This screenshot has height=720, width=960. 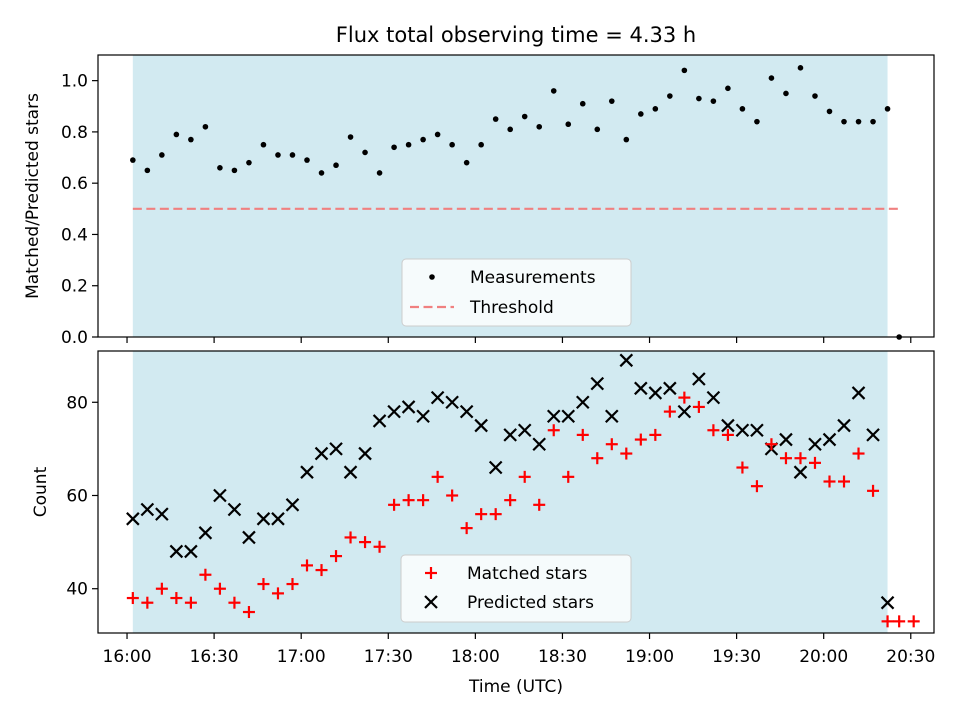 What do you see at coordinates (301, 657) in the screenshot?
I see `x-tick-label: 17:00` at bounding box center [301, 657].